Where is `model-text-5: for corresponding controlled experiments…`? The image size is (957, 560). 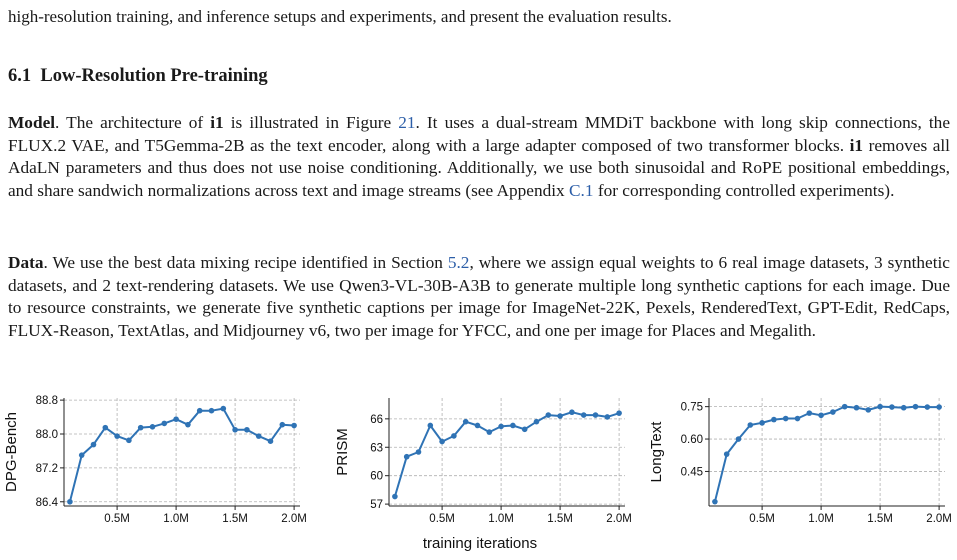
model-text-5: for corresponding controlled experiments… is located at coordinates (744, 190).